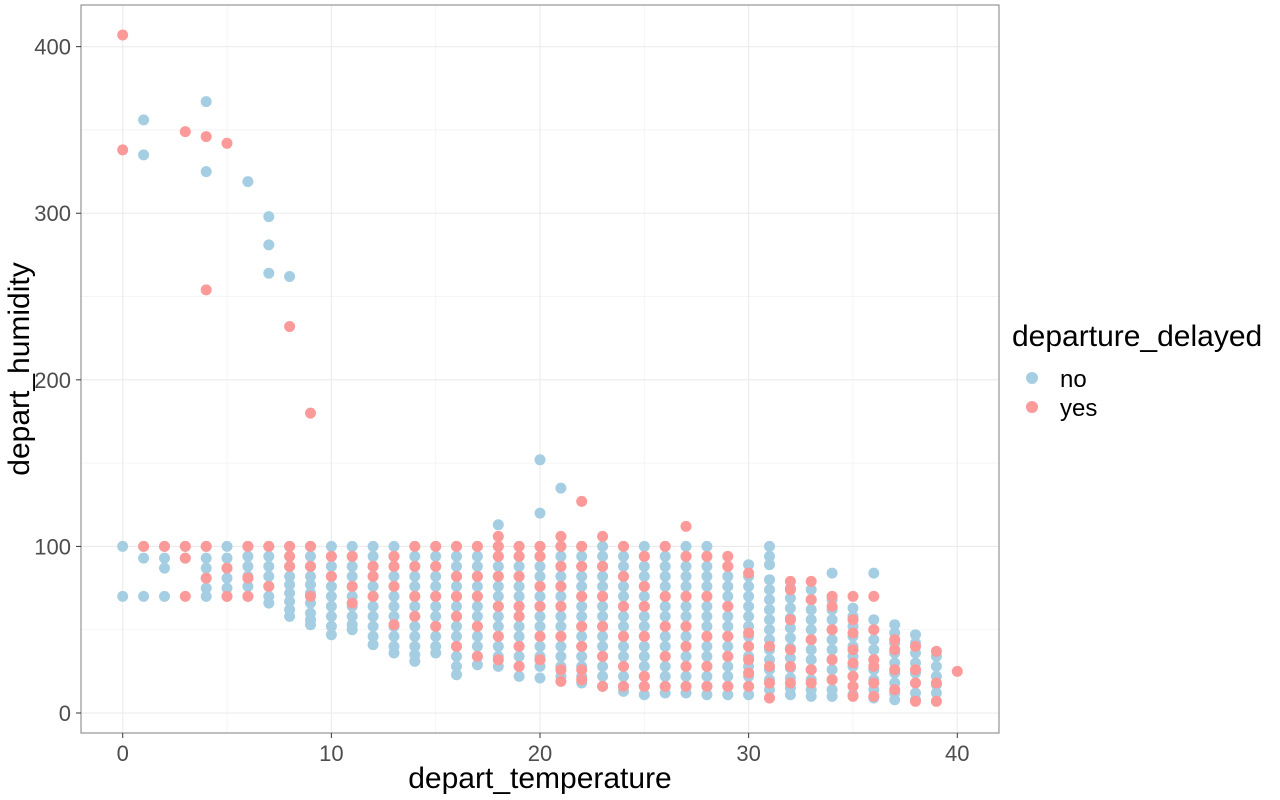  I want to click on x-tick-label: 40, so click(957, 753).